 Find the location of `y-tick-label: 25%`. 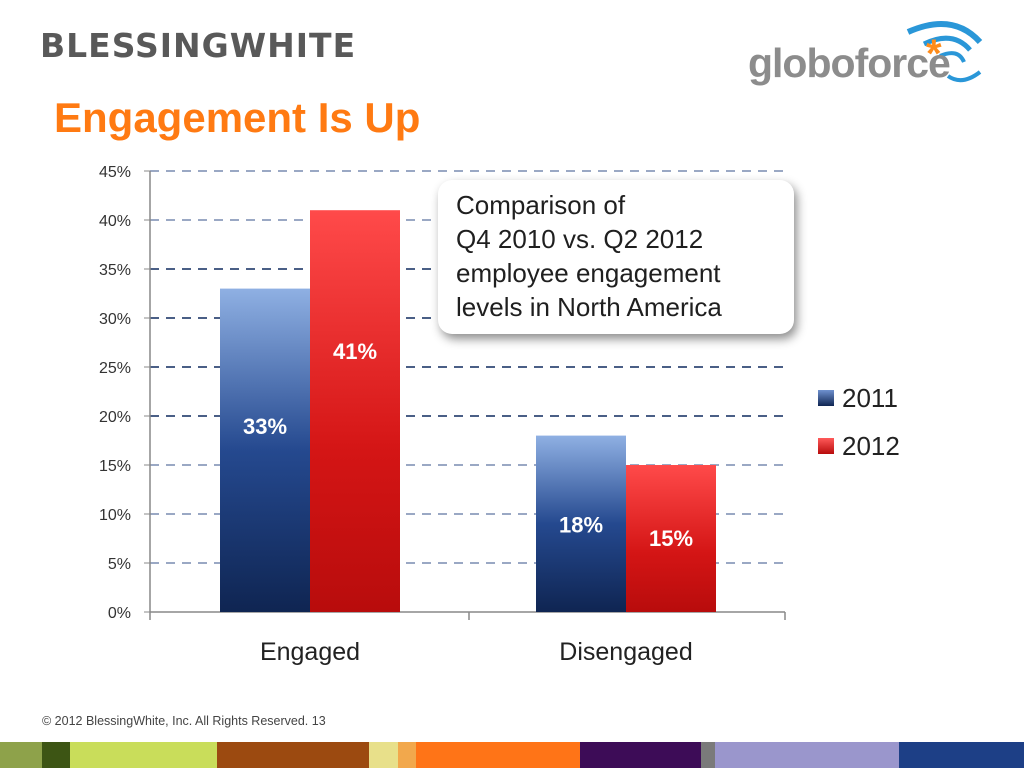

y-tick-label: 25% is located at coordinates (115, 368).